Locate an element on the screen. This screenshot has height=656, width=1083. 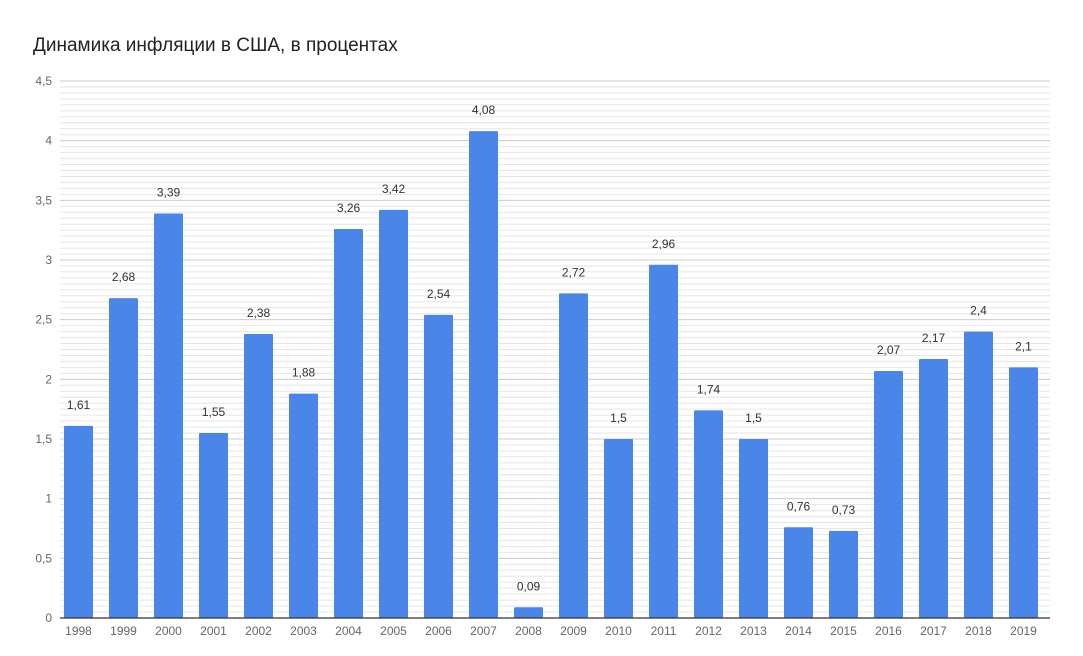
data-label: 2,96 is located at coordinates (664, 244).